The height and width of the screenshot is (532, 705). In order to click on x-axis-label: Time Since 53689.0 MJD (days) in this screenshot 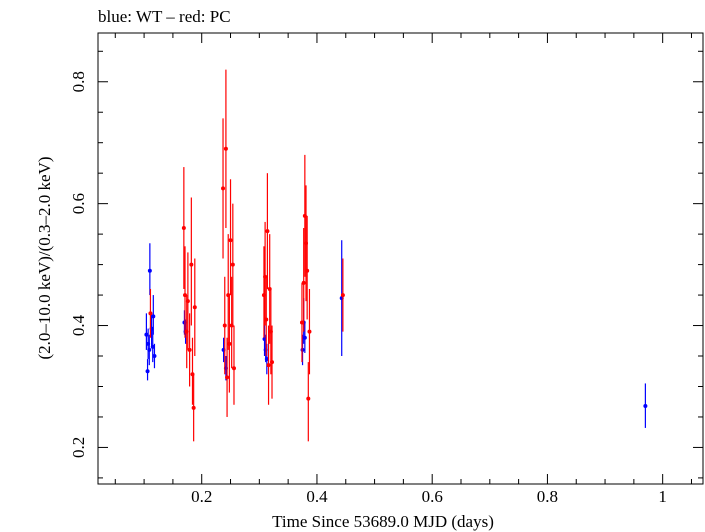, I will do `click(383, 521)`.